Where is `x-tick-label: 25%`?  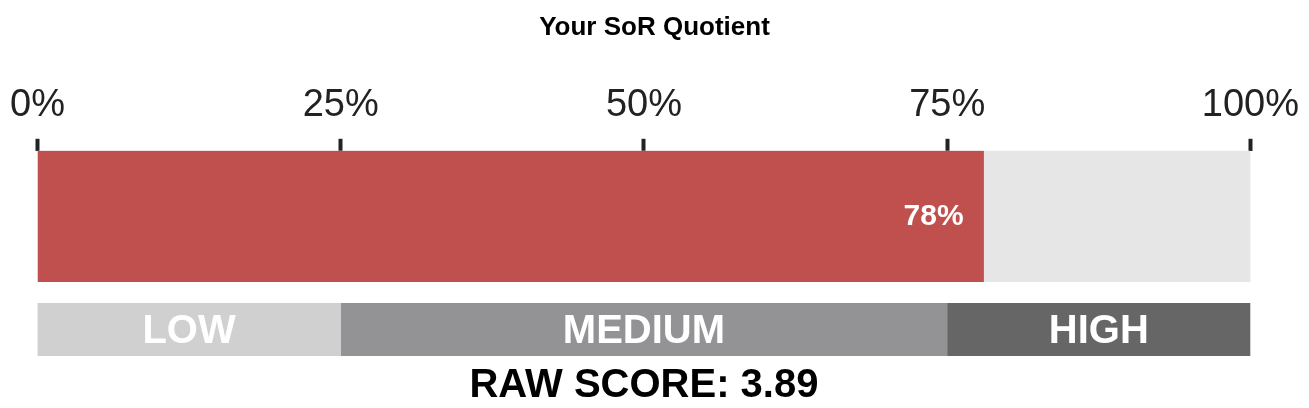
x-tick-label: 25% is located at coordinates (340, 103).